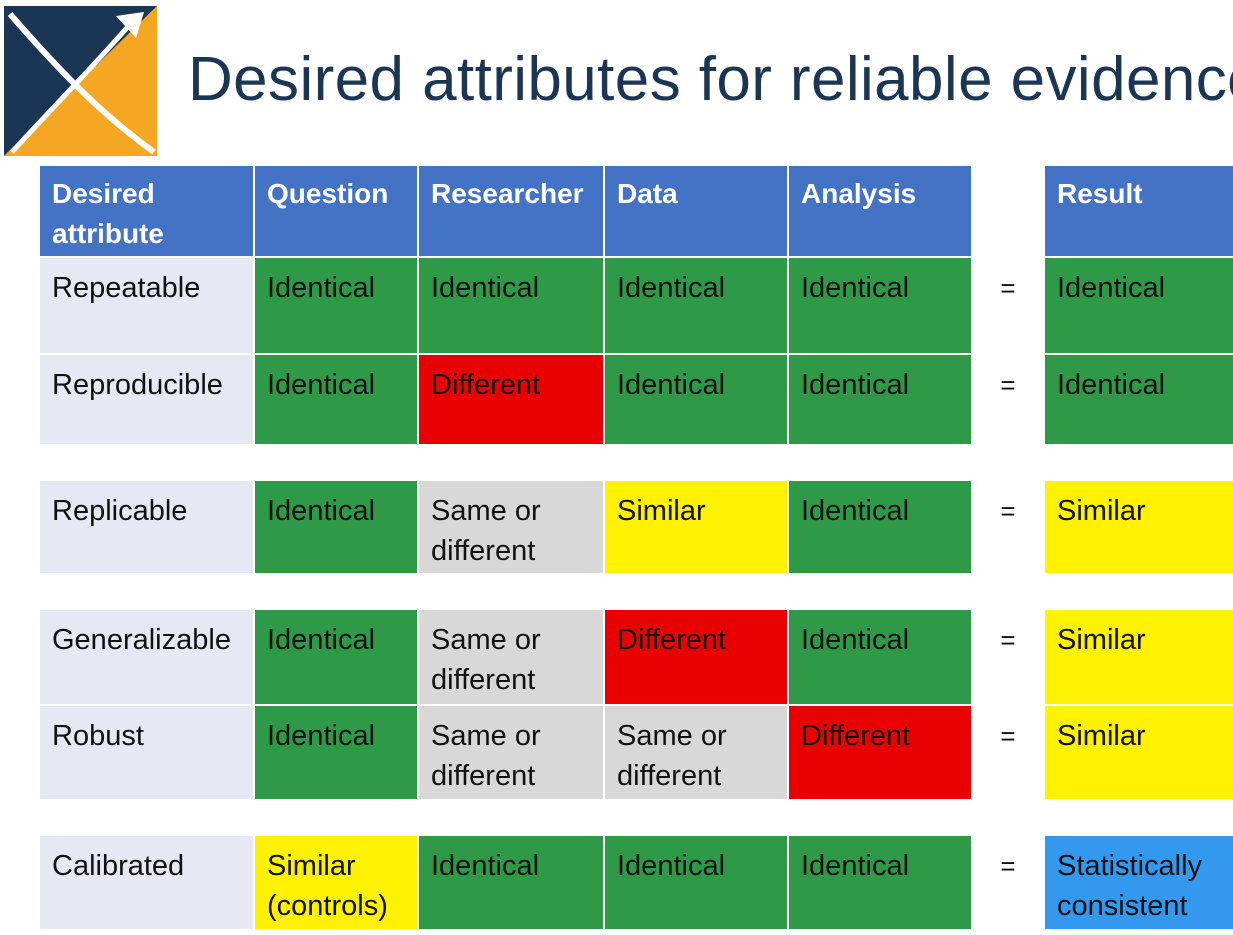 This screenshot has width=1233, height=935. What do you see at coordinates (880, 305) in the screenshot?
I see `row-repeatable-analysis: Identical` at bounding box center [880, 305].